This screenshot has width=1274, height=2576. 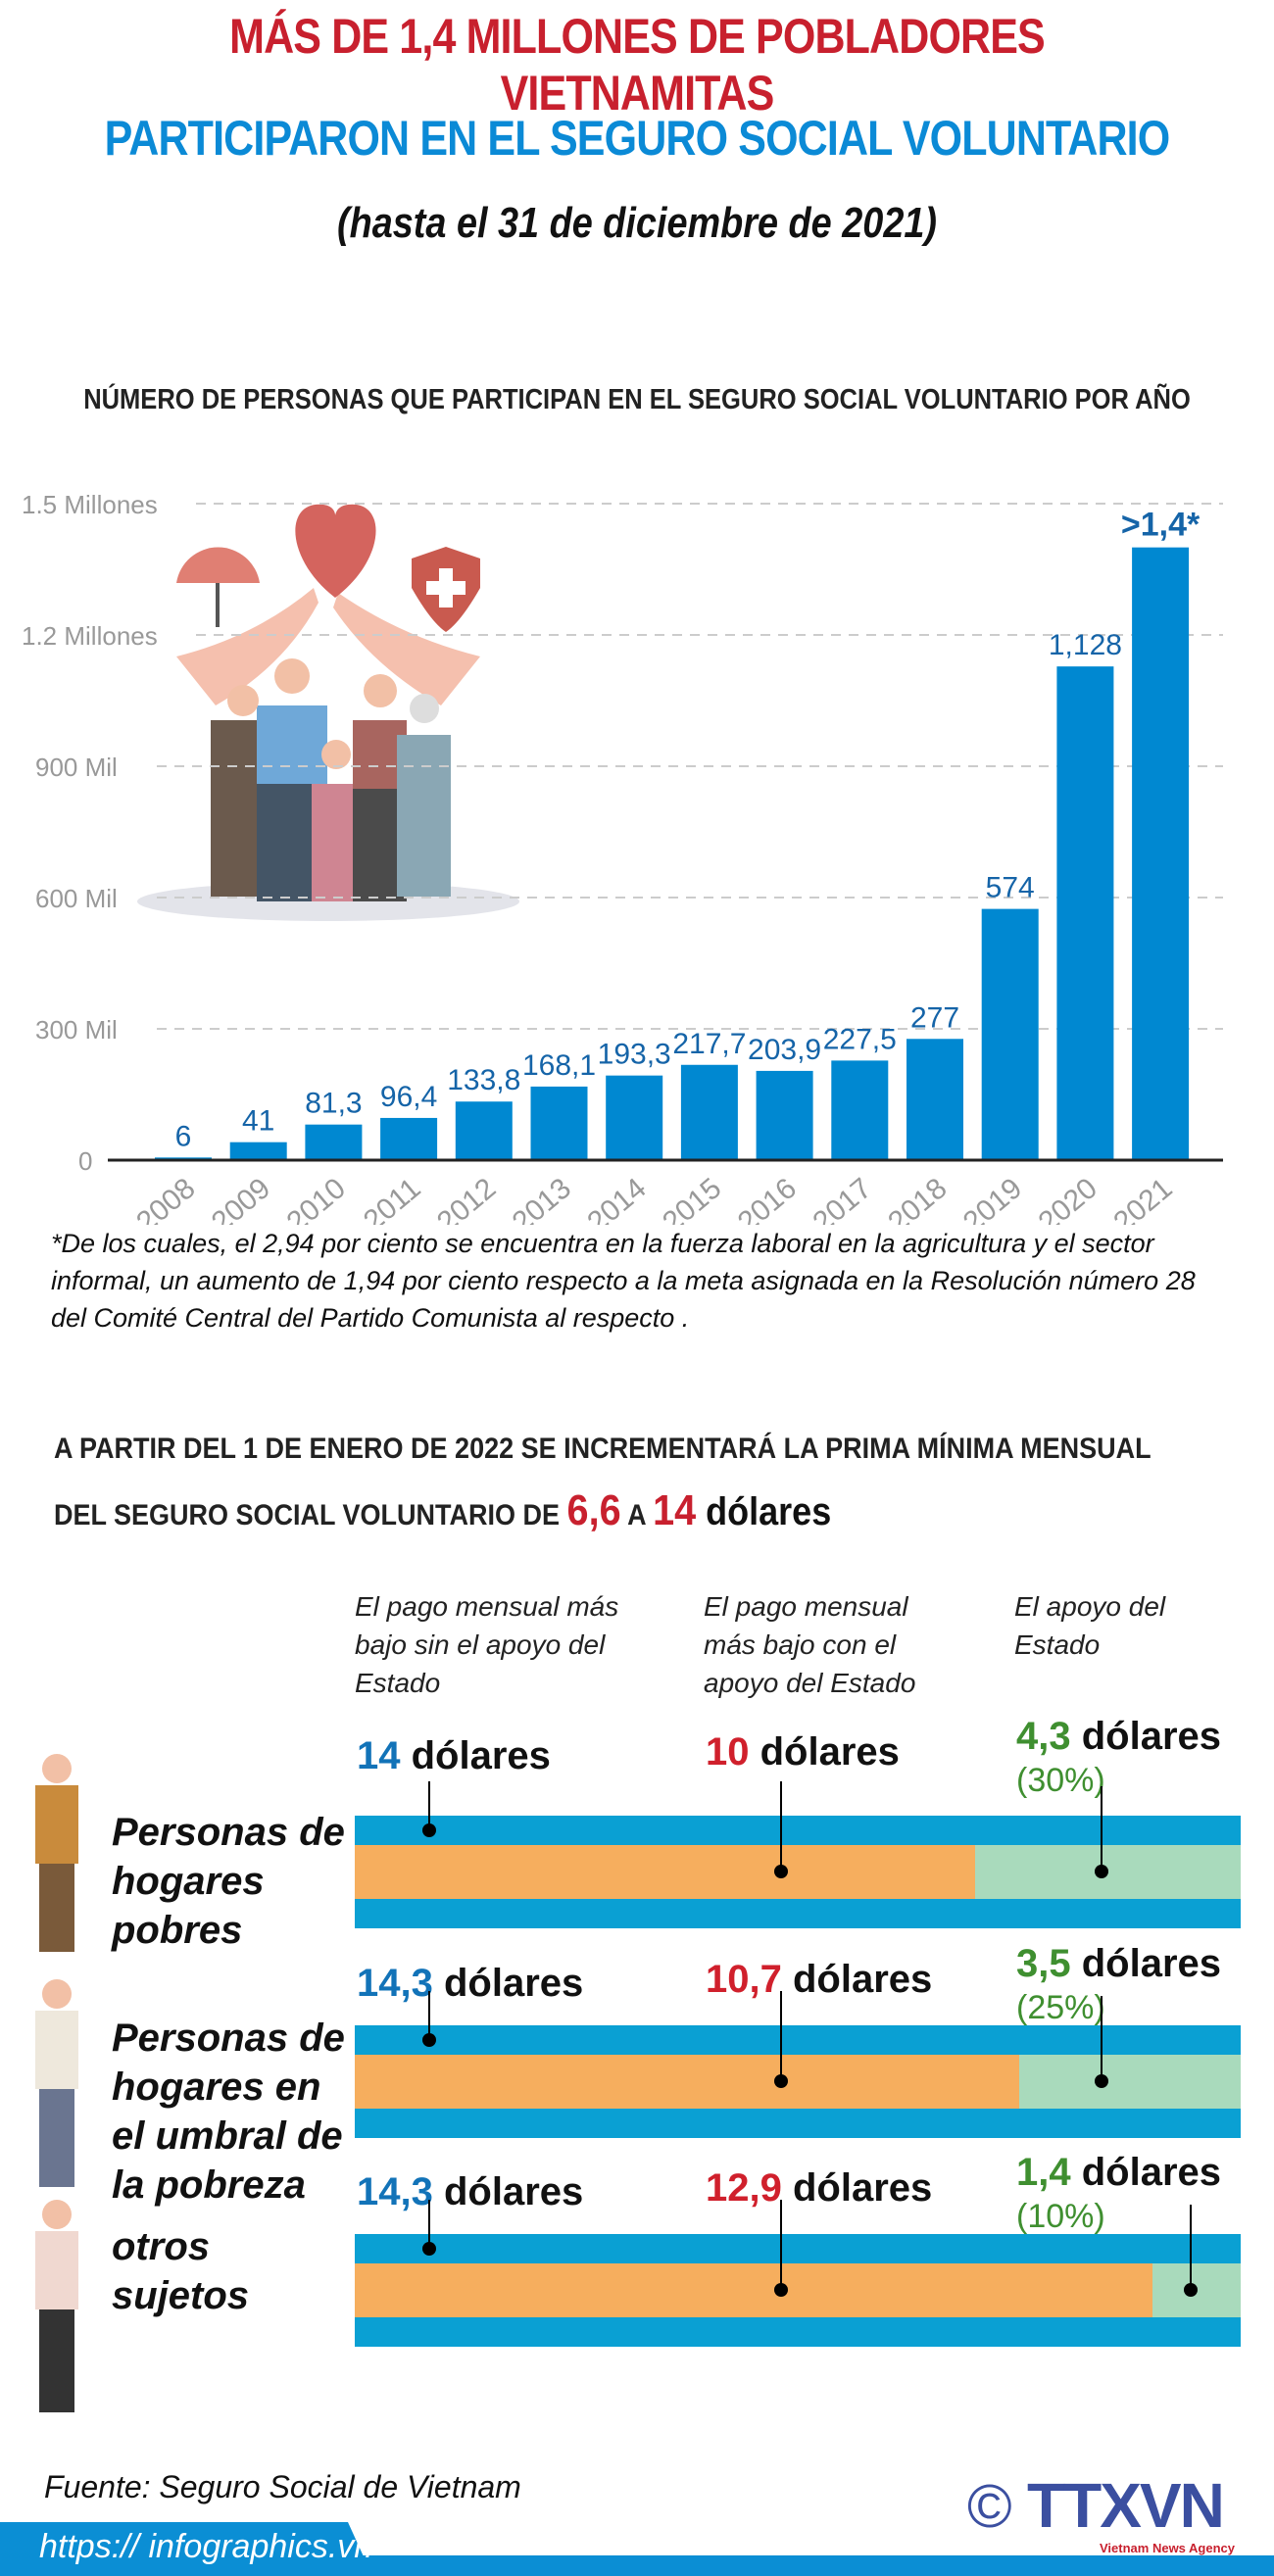 I want to click on x-tick-label: 2008, so click(x=165, y=1198).